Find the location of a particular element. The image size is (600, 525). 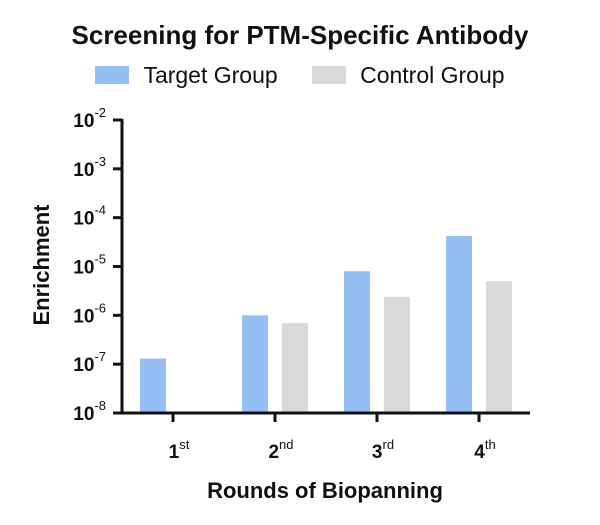

x-tick-label-0: 1st is located at coordinates (179, 450).